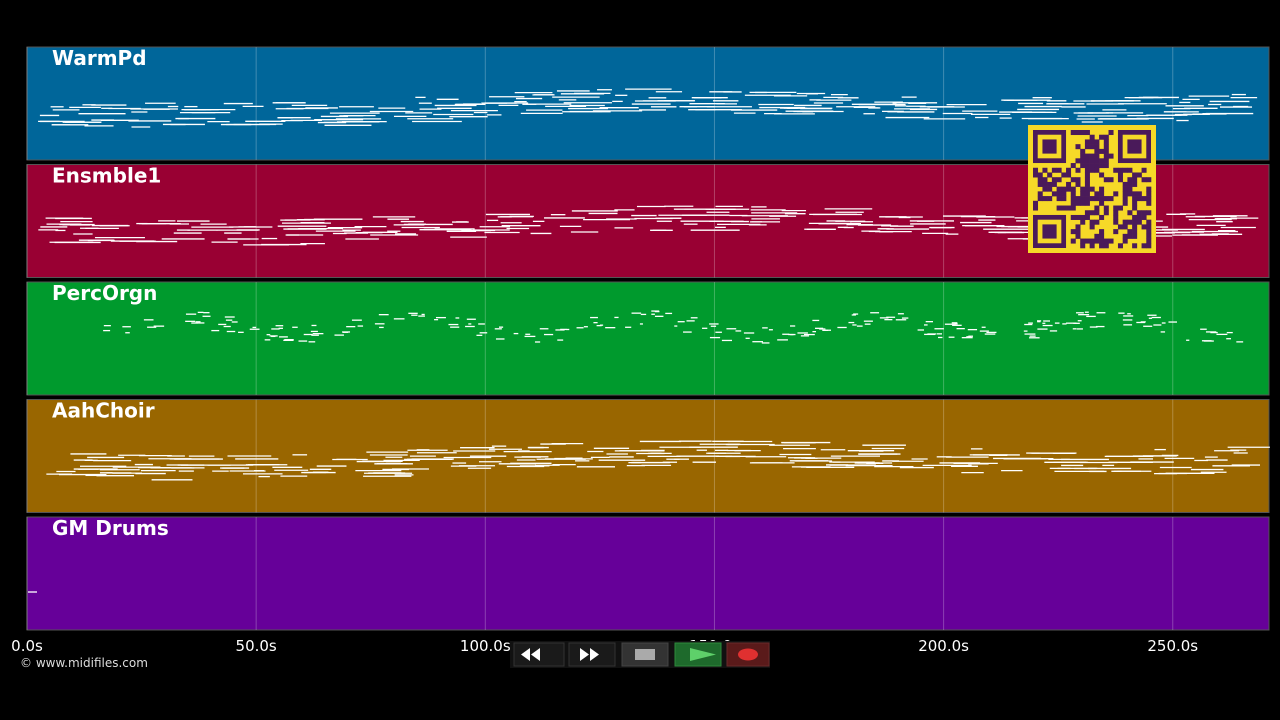  What do you see at coordinates (645, 654) in the screenshot?
I see `stop-button` at bounding box center [645, 654].